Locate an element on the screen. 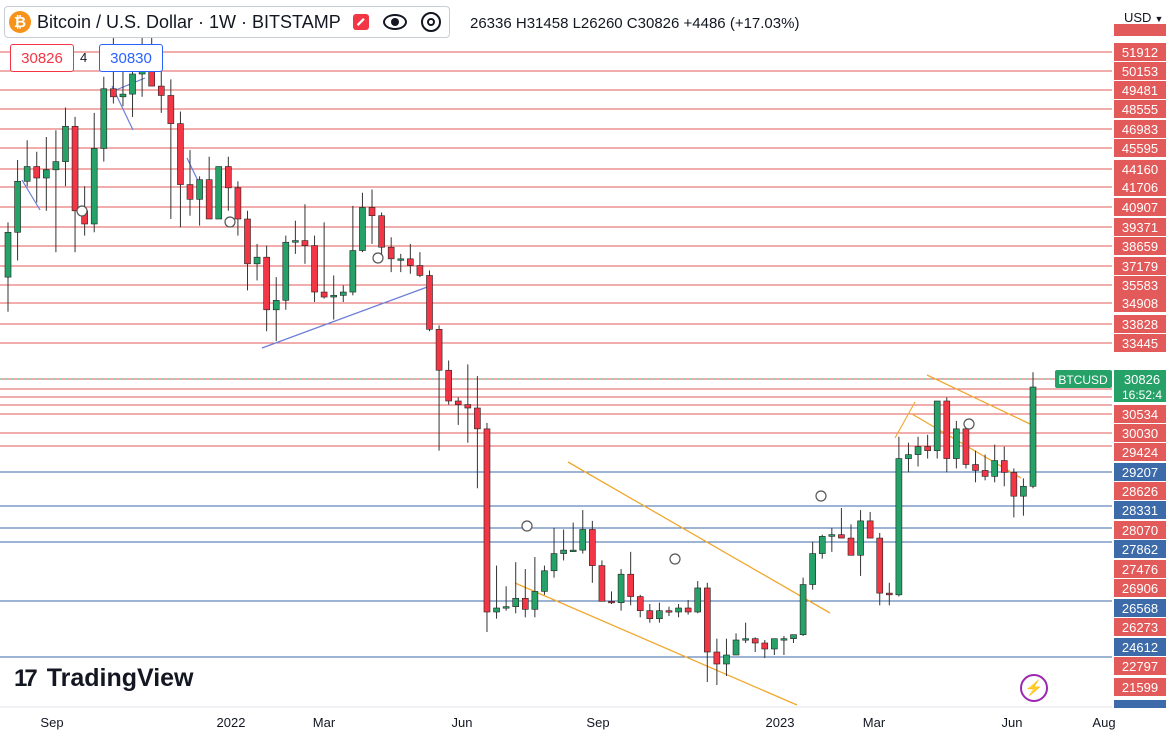  currency-selector: USD ▼ is located at coordinates (1143, 17).